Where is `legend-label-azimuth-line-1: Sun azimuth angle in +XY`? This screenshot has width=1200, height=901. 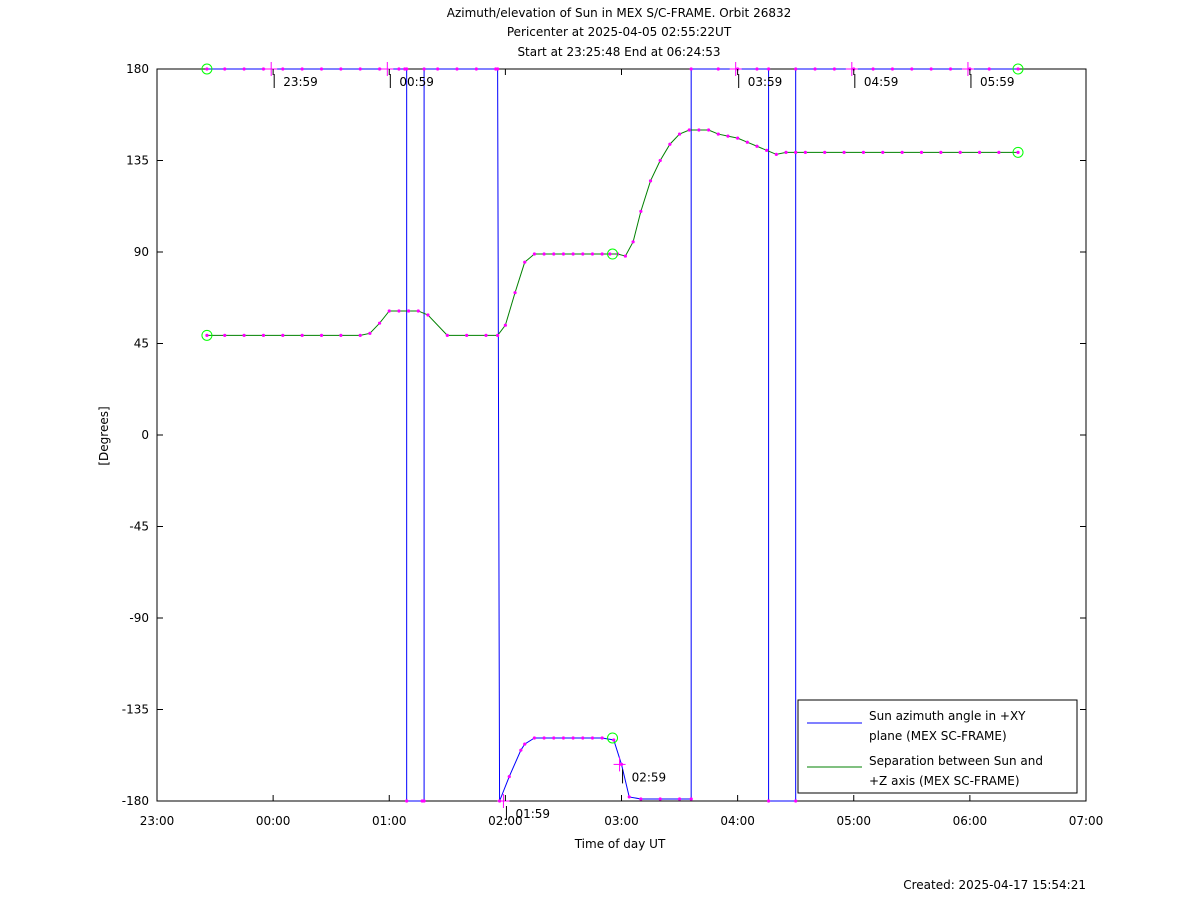 legend-label-azimuth-line-1: Sun azimuth angle in +XY is located at coordinates (947, 716).